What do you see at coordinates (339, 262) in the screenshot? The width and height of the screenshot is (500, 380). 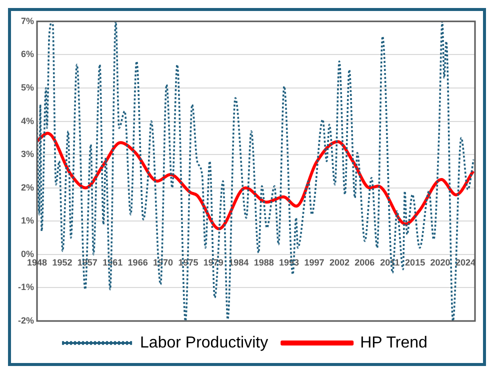 I see `x-tick-label: 2002` at bounding box center [339, 262].